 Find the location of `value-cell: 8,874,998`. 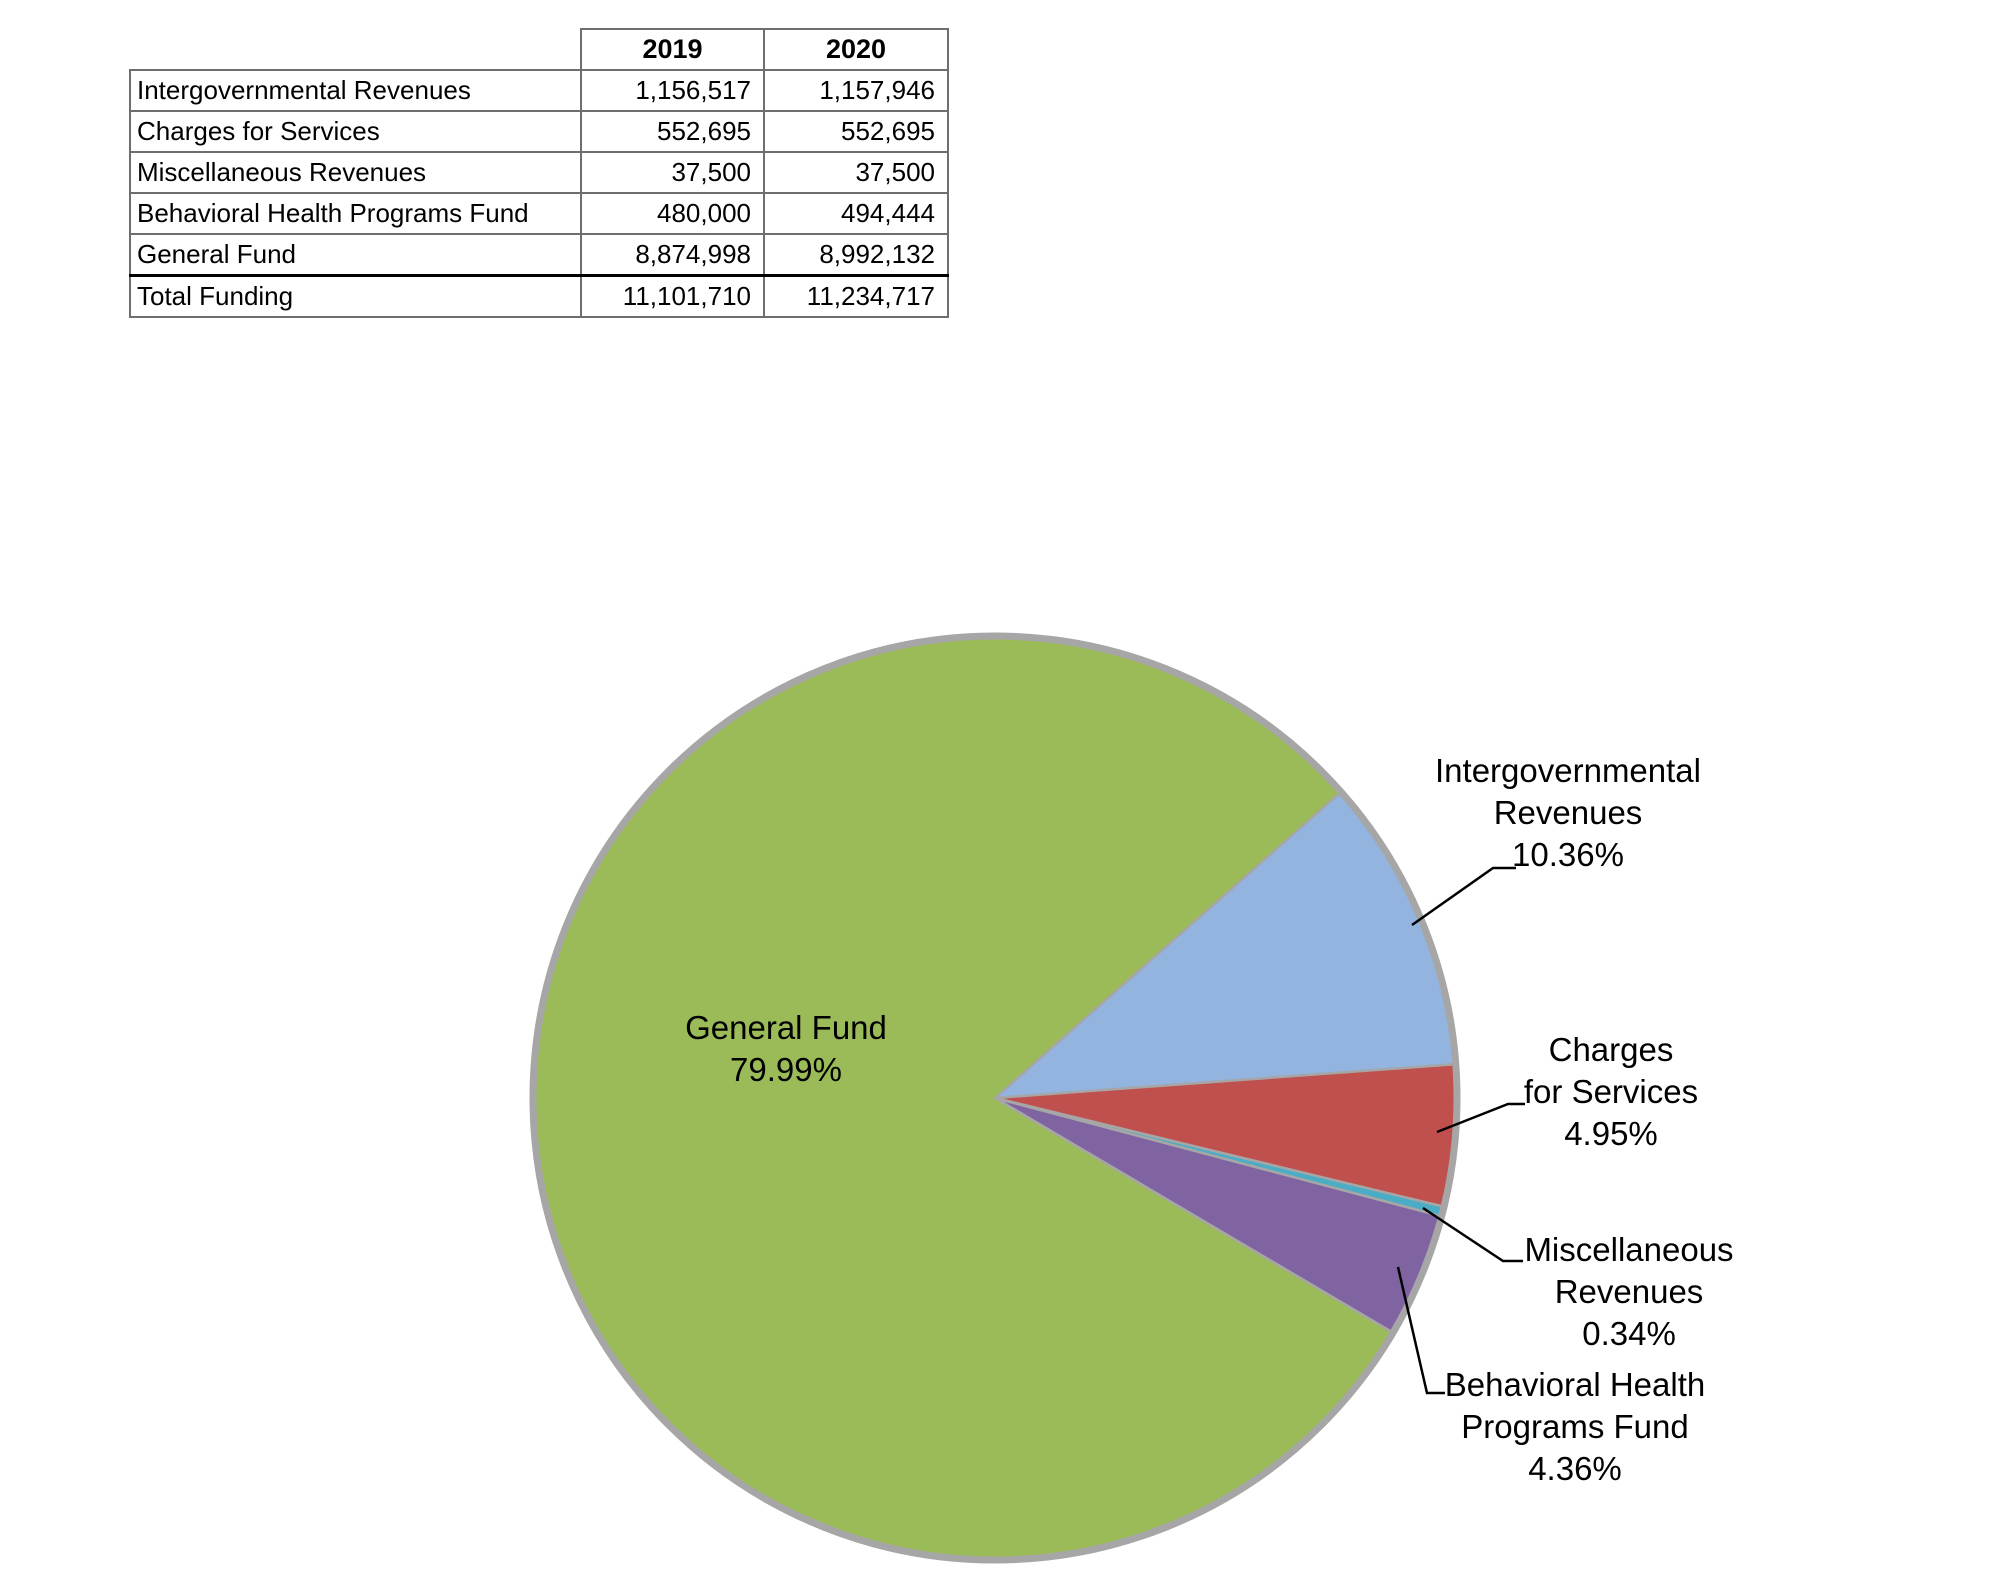

value-cell: 8,874,998 is located at coordinates (672, 255).